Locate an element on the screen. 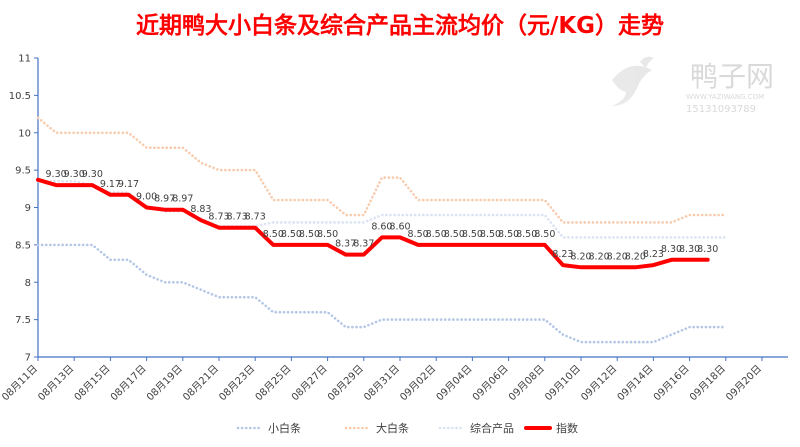 This screenshot has height=447, width=800. data-label: 9.00 is located at coordinates (146, 197).